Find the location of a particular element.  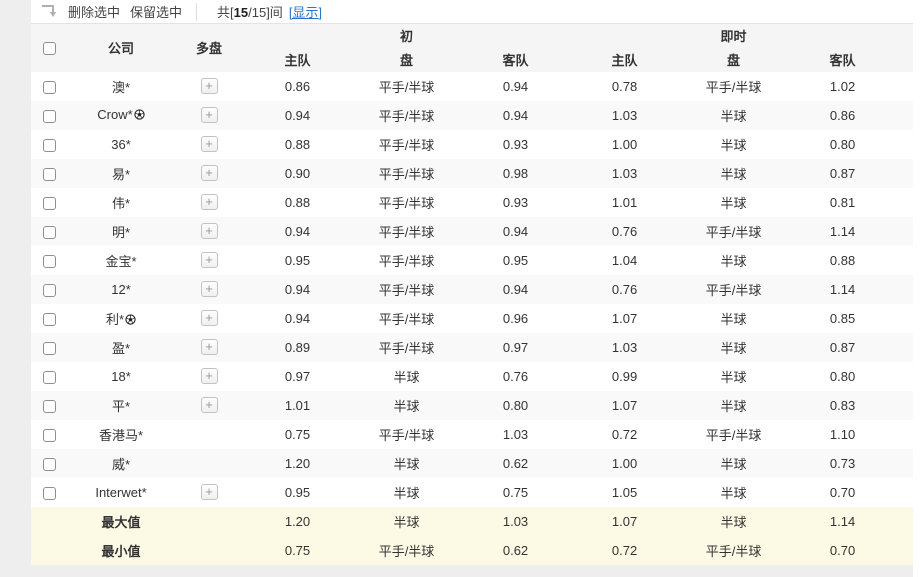

company-name: 12* is located at coordinates (121, 289).